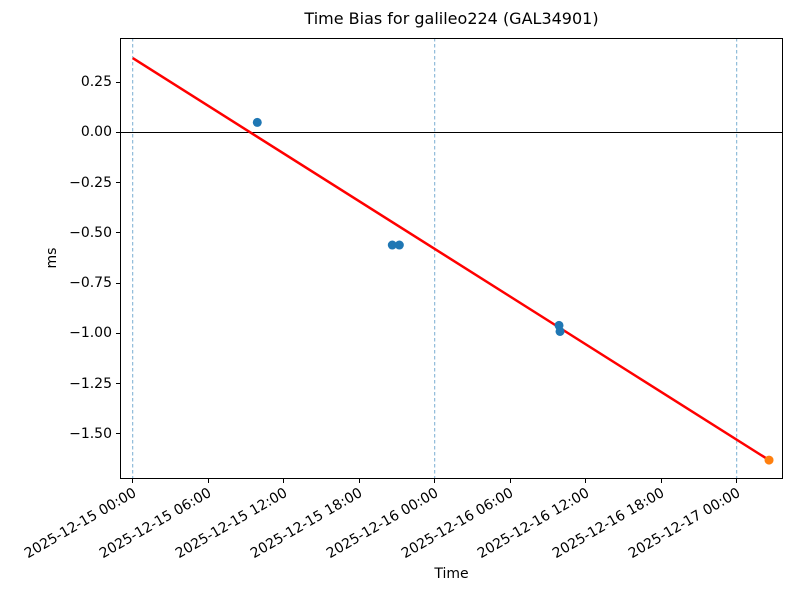  I want to click on y-tick-label: −0.25, so click(90, 182).